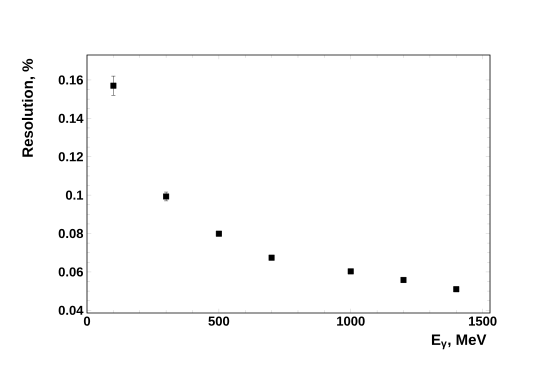  Describe the element at coordinates (71, 233) in the screenshot. I see `y-tick-label: 0.08` at that location.